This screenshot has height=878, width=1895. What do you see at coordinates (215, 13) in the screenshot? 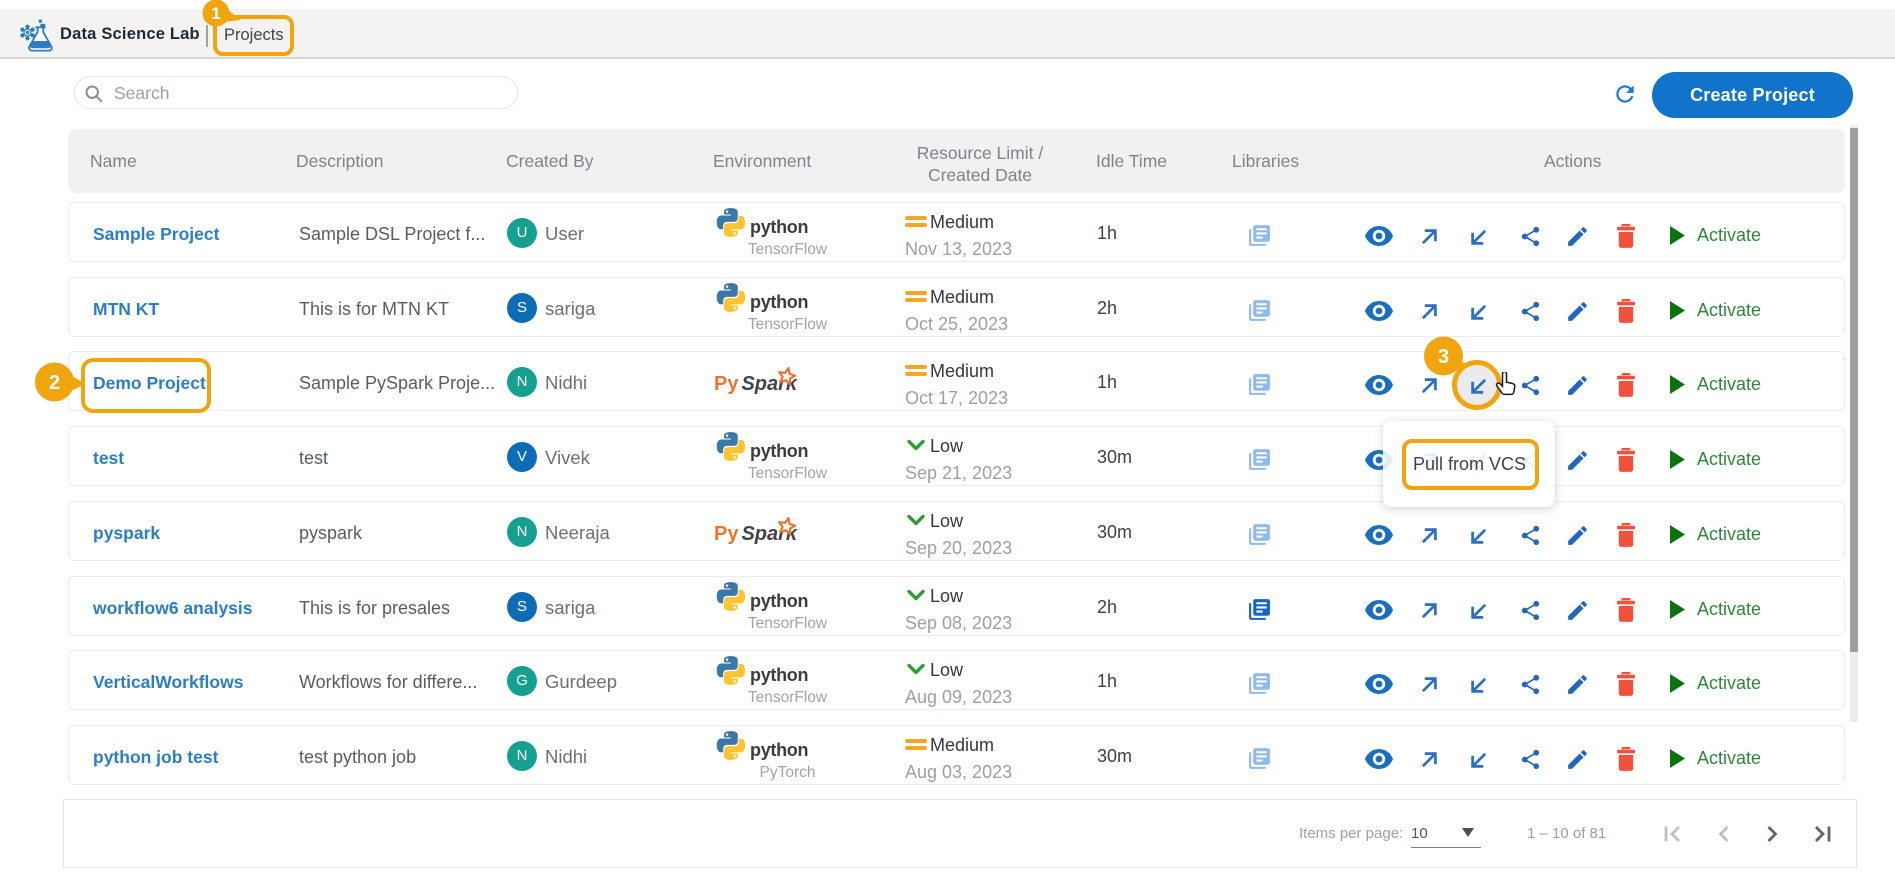
I see `svg-text: 1` at bounding box center [215, 13].